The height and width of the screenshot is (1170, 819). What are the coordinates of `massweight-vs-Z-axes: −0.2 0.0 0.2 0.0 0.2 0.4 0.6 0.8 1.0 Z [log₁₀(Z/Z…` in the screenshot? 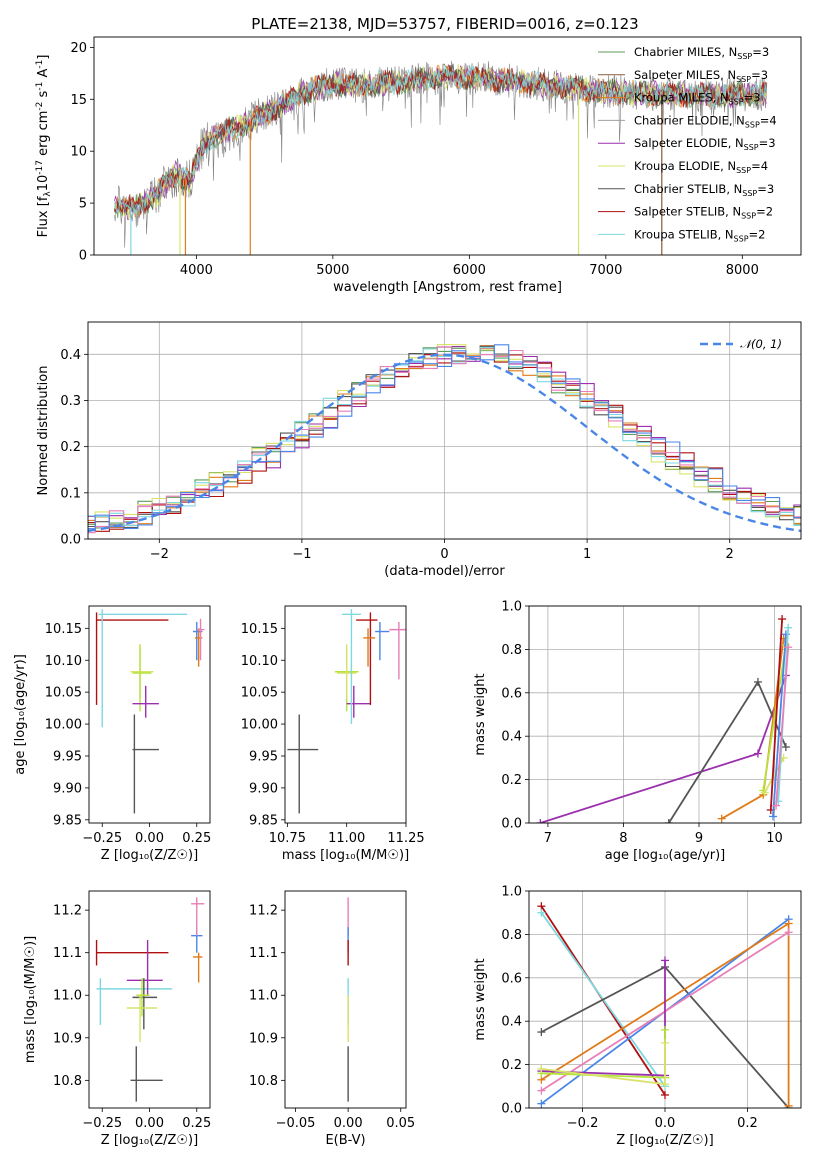 It's located at (637, 1016).